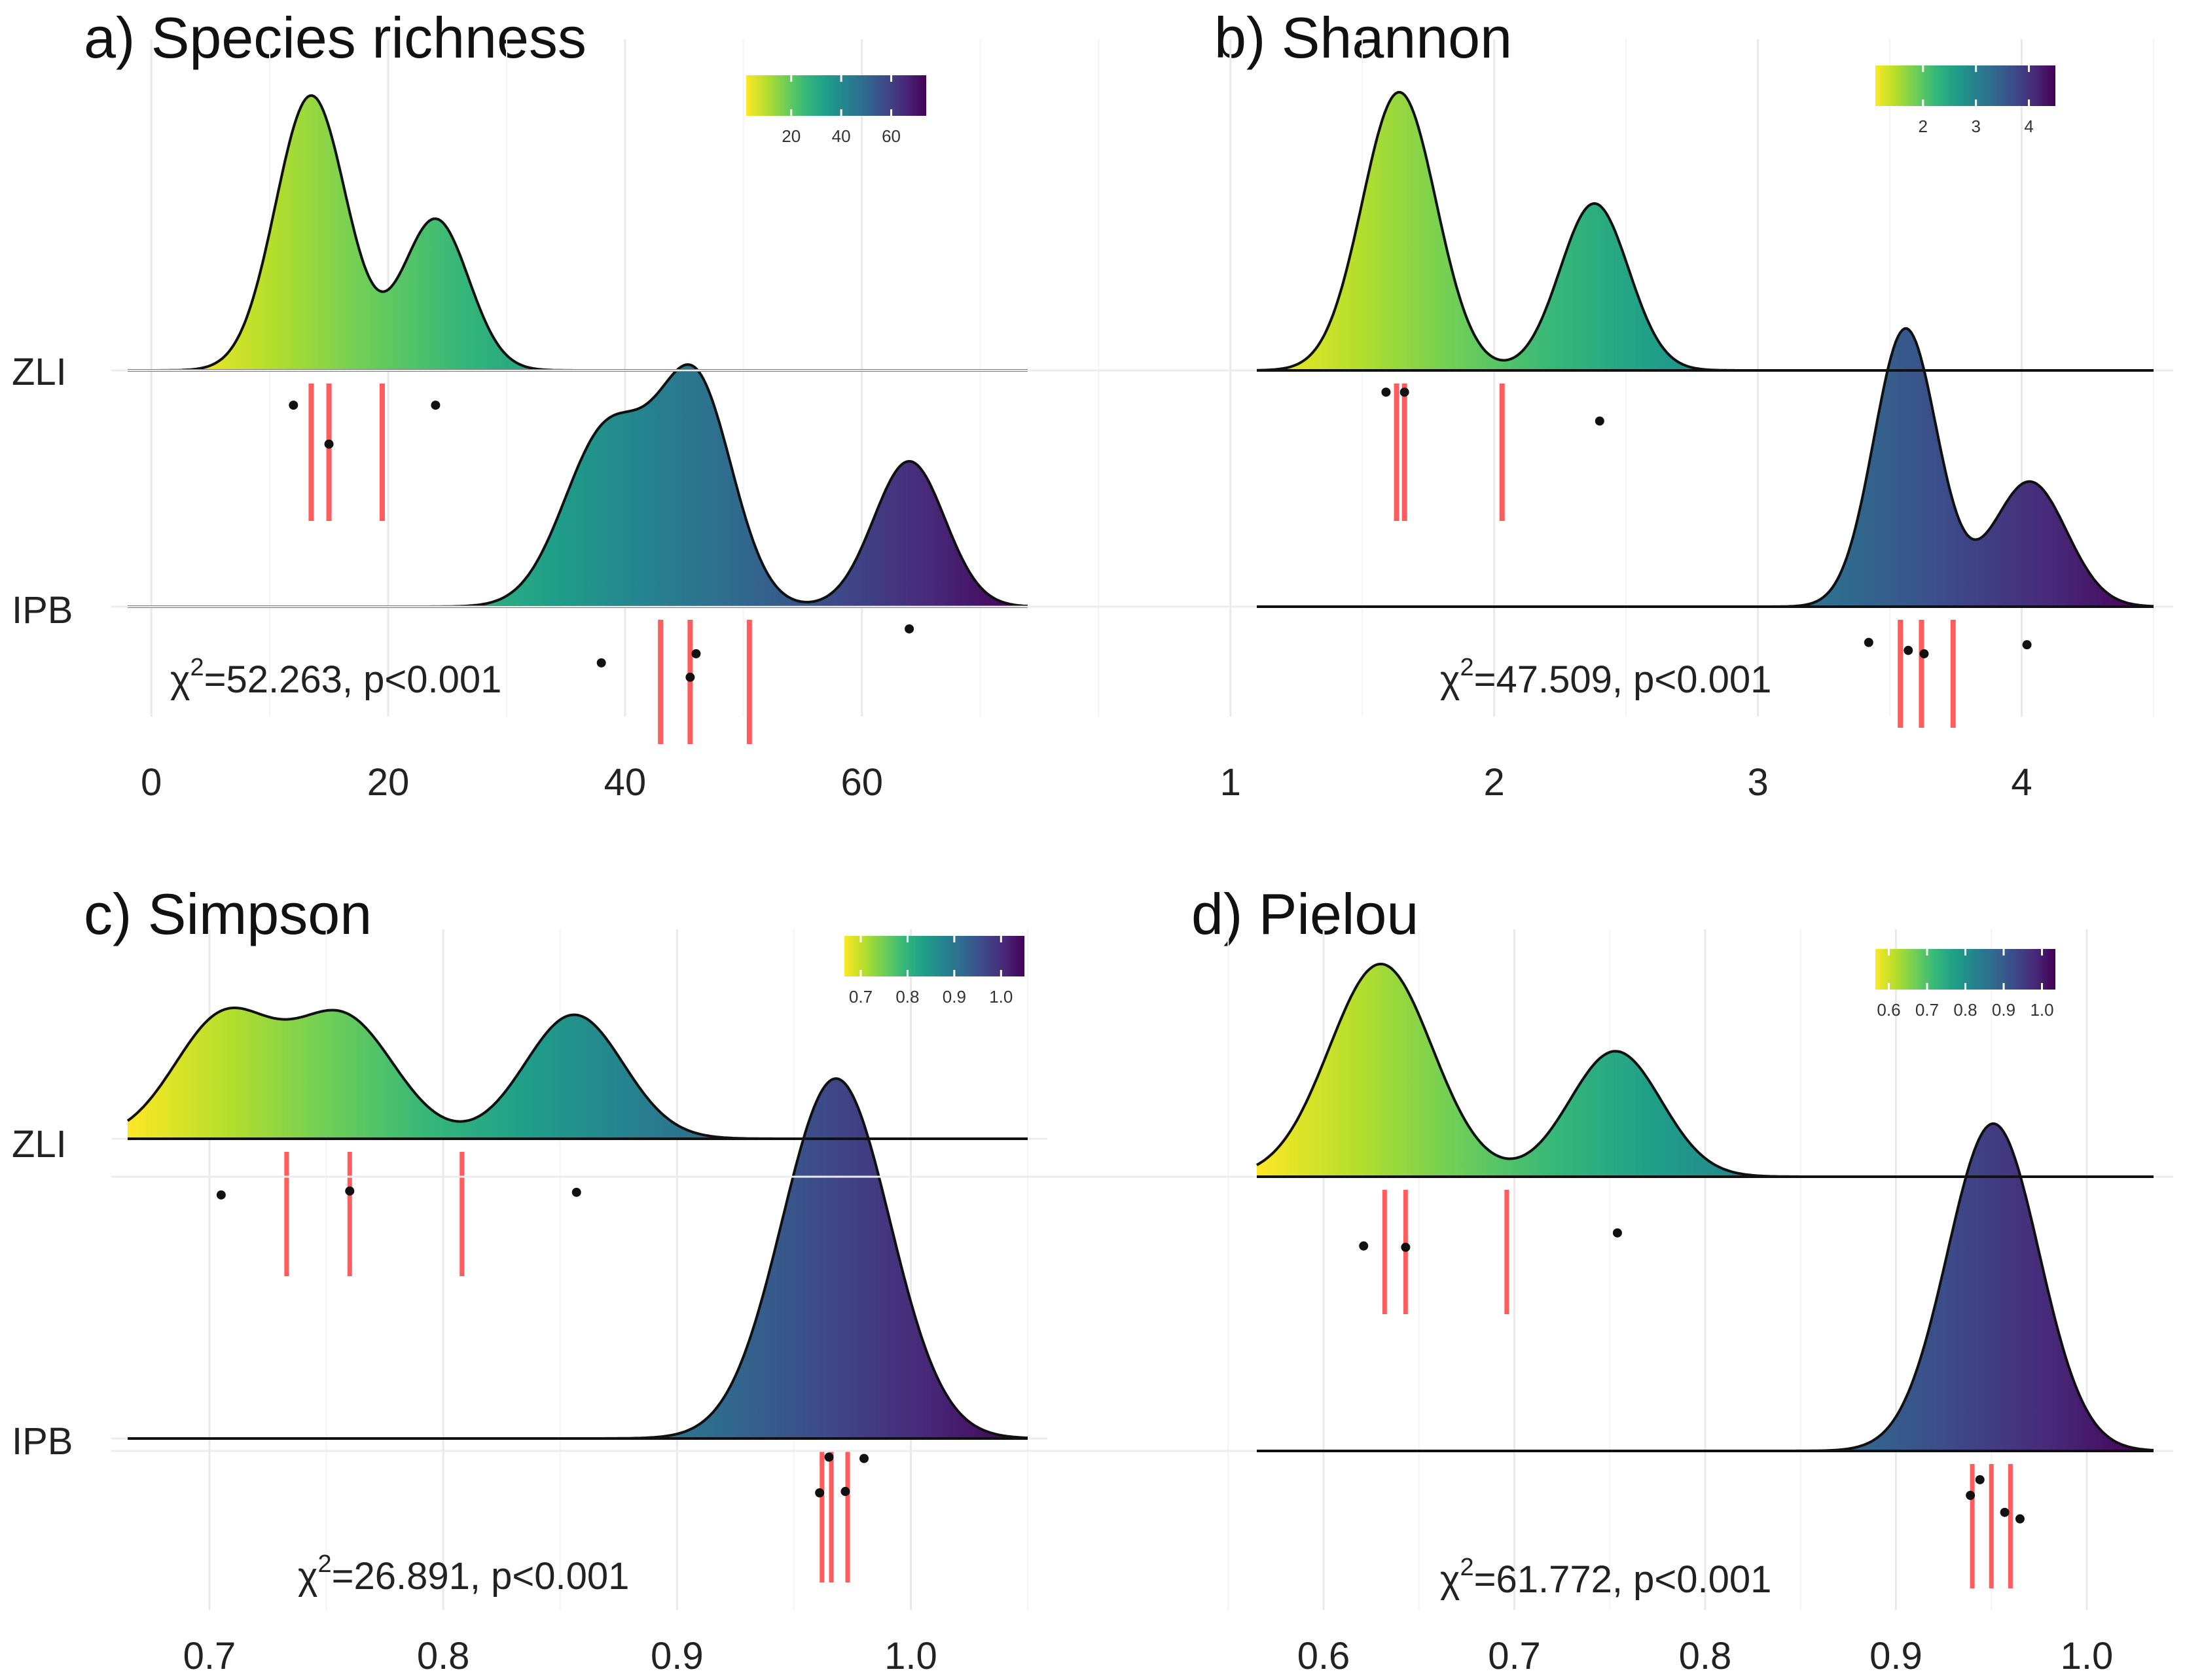 The width and height of the screenshot is (2202, 1680). Describe the element at coordinates (1304, 914) in the screenshot. I see `panel-title: d) Pielou` at that location.